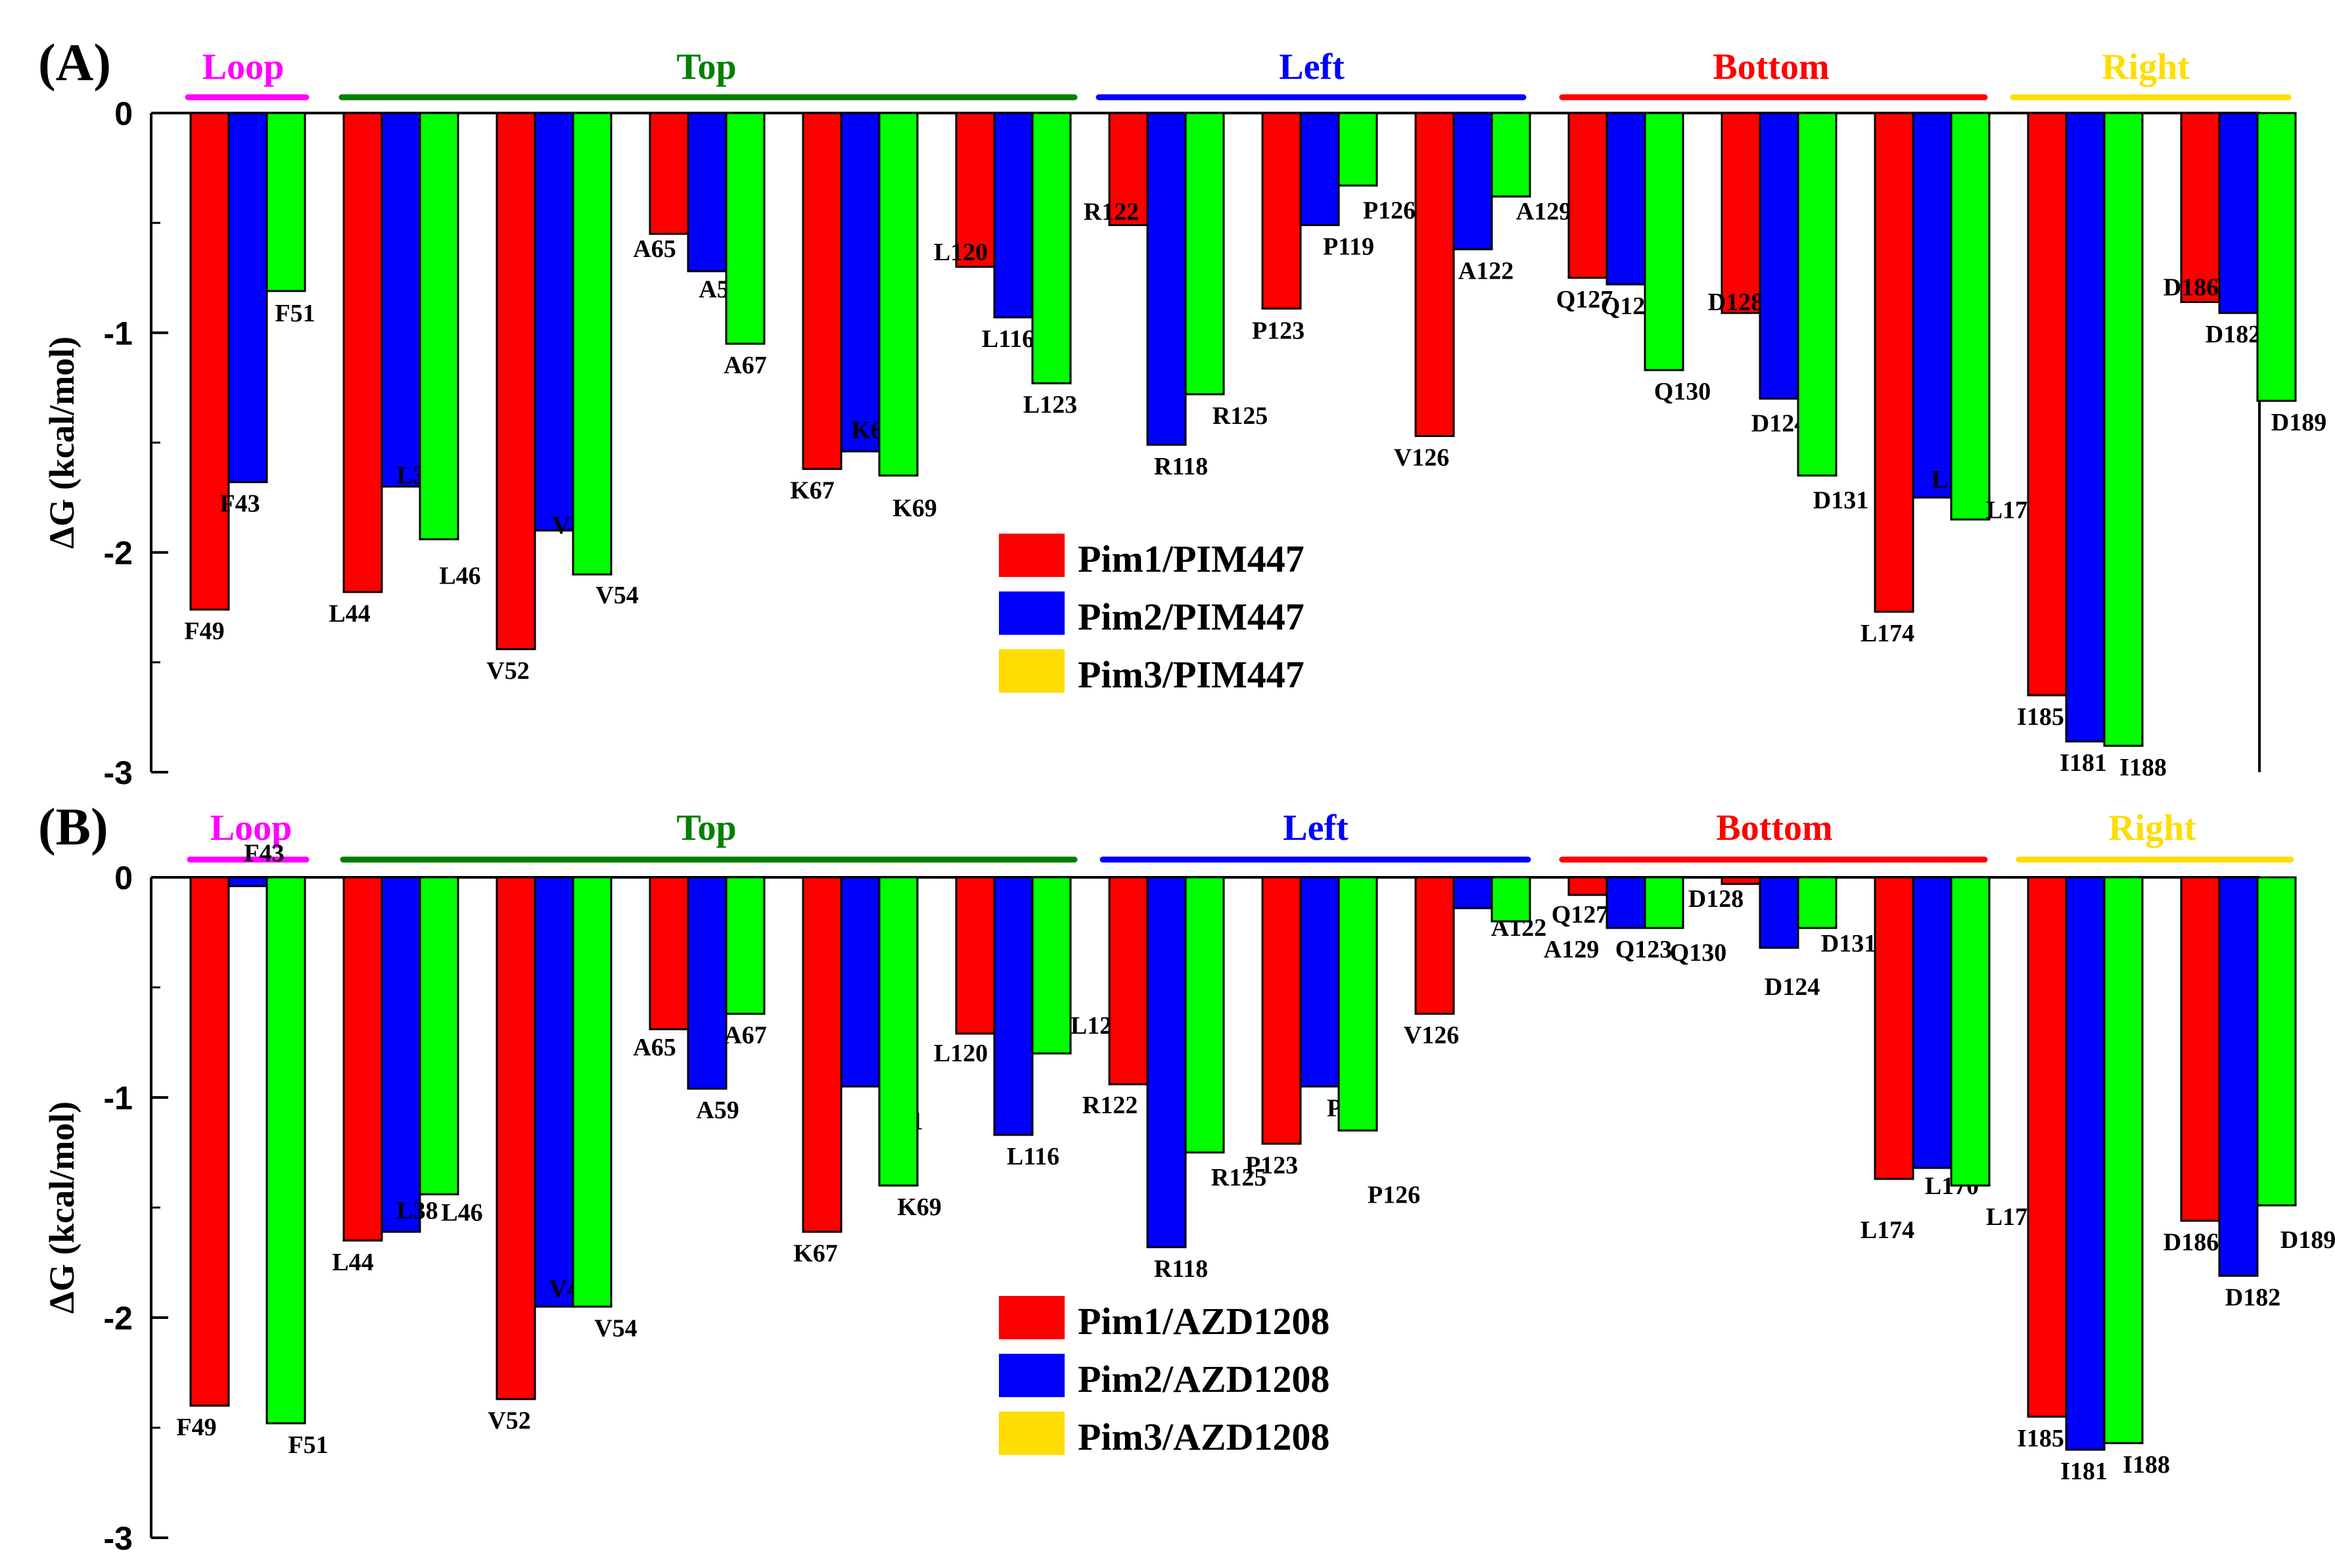  I want to click on residue-label: L44, so click(349, 614).